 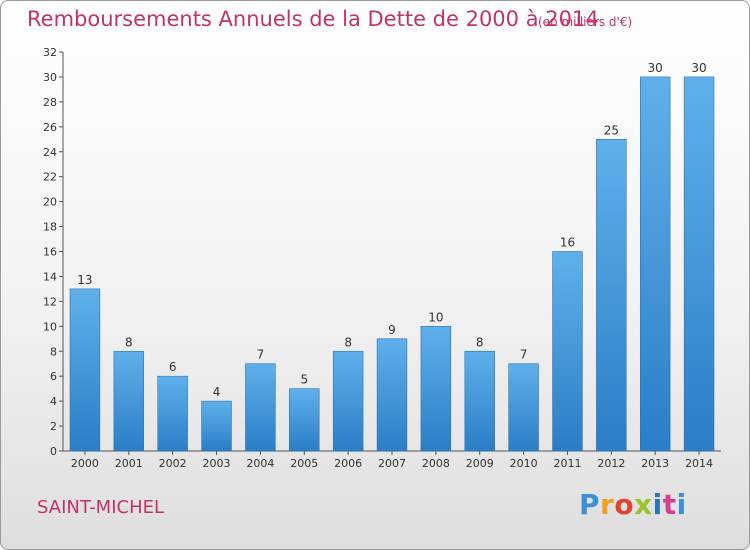 What do you see at coordinates (50, 127) in the screenshot?
I see `y-tick-label: 26` at bounding box center [50, 127].